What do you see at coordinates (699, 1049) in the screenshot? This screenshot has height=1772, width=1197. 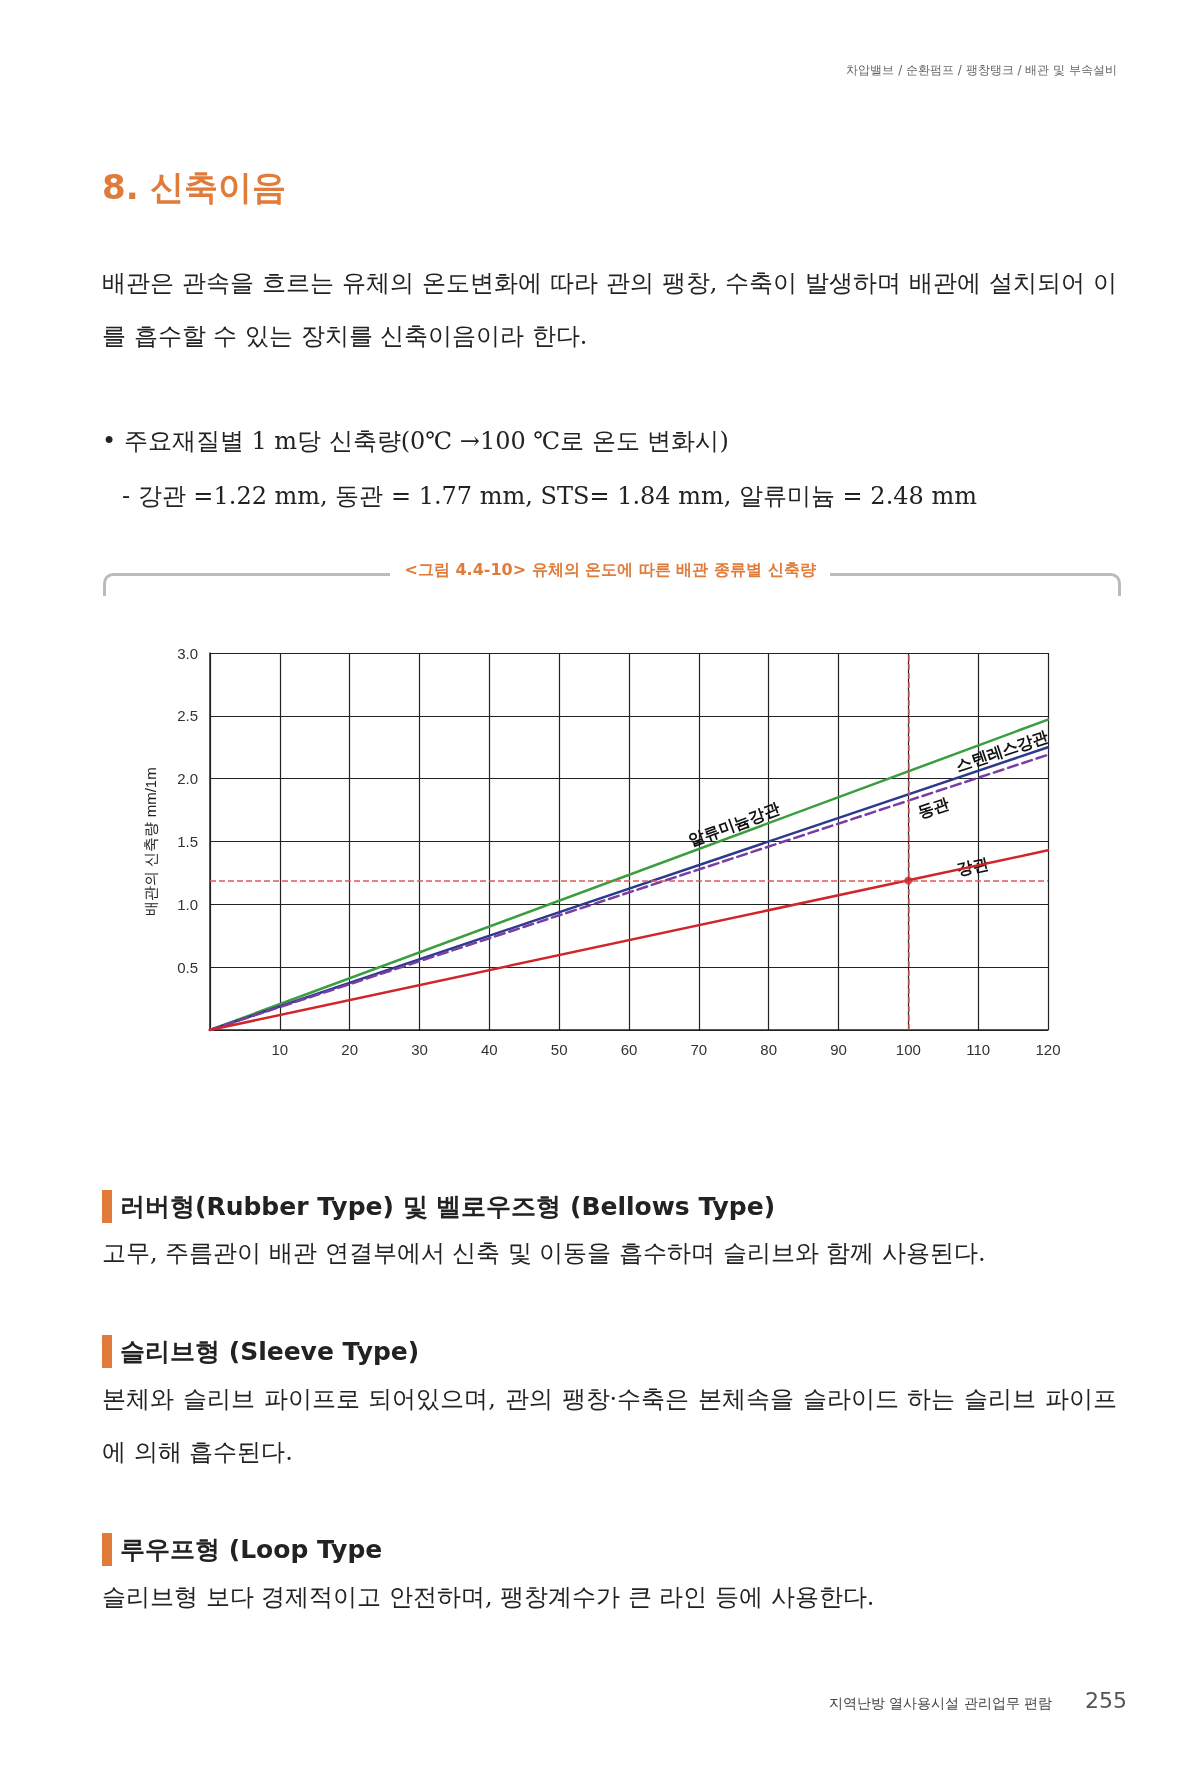 I see `x-tick-label: 70` at bounding box center [699, 1049].